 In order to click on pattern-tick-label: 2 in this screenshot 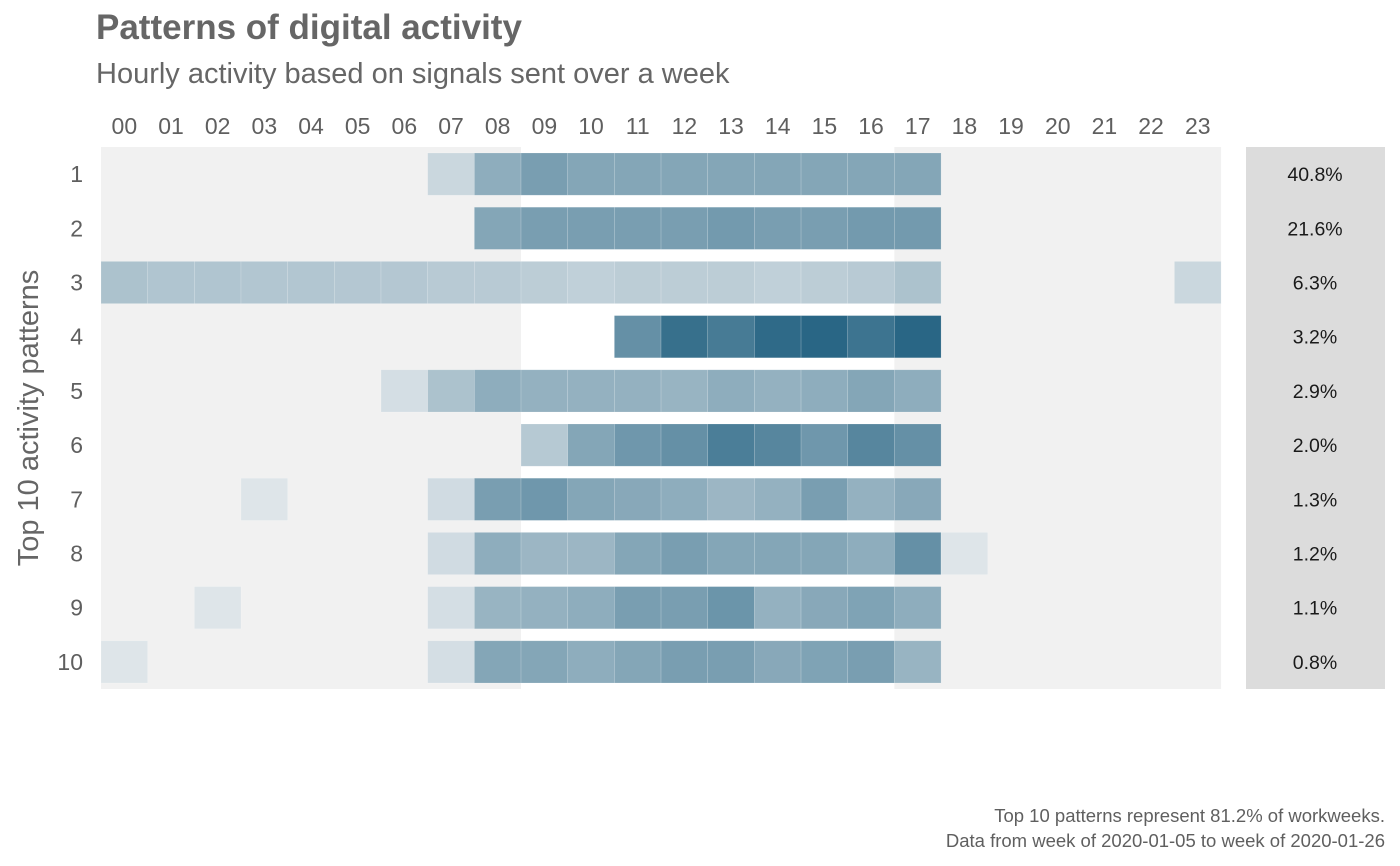, I will do `click(76, 228)`.